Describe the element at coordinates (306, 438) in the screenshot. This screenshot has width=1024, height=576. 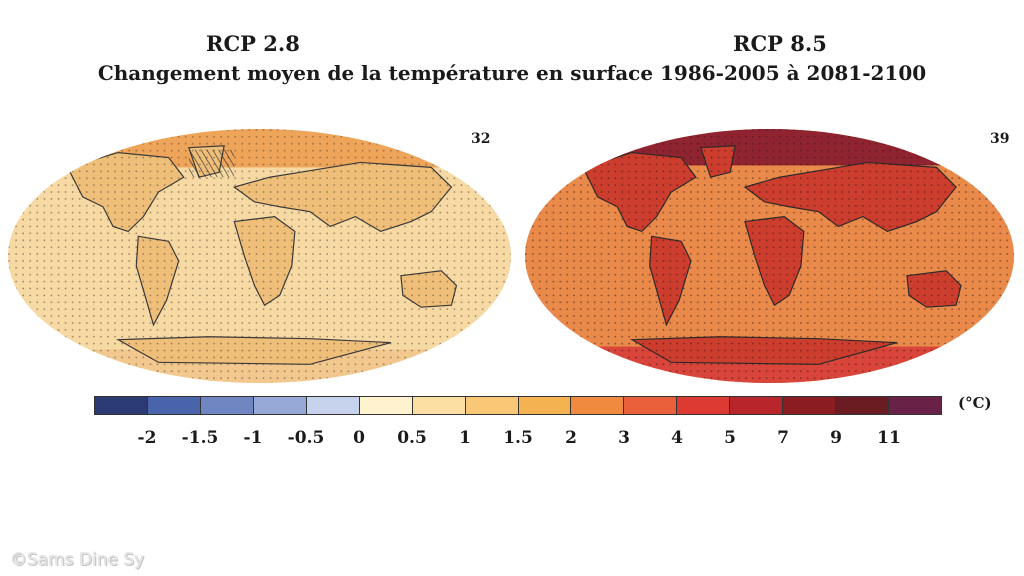
I see `colorbar-tick-label: -0.5` at that location.